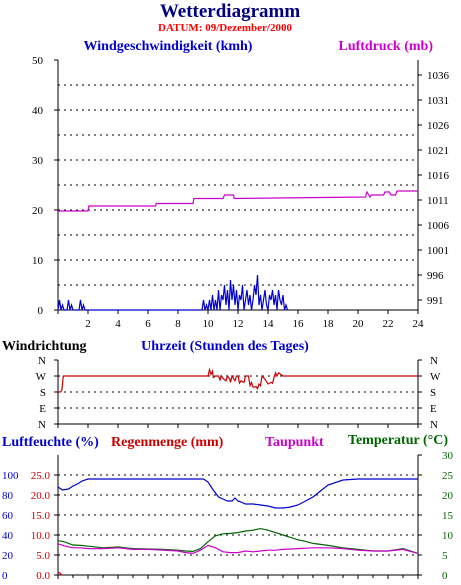  Describe the element at coordinates (445, 556) in the screenshot. I see `temperature-tick-label: 5` at that location.